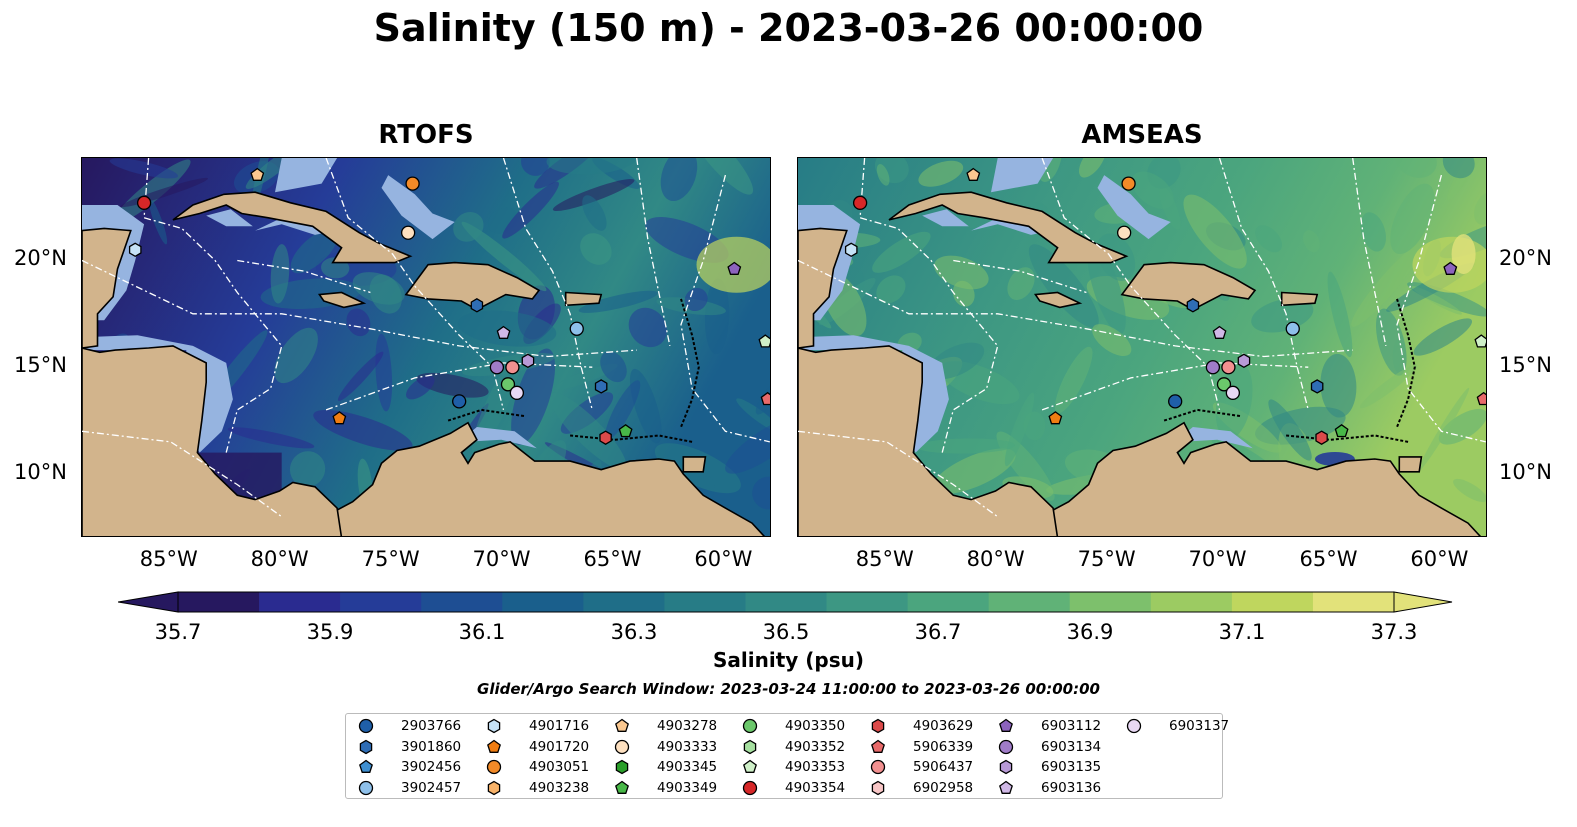 The width and height of the screenshot is (1577, 827). What do you see at coordinates (612, 559) in the screenshot?
I see `lon-tick-label: 65°W` at bounding box center [612, 559].